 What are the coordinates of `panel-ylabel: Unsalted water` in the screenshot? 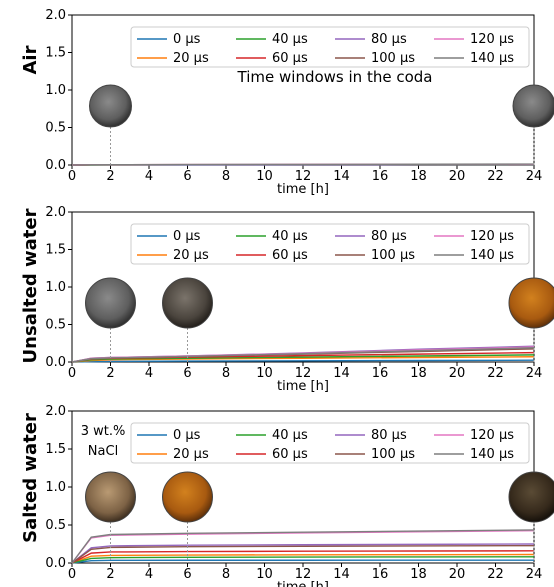 It's located at (30, 285).